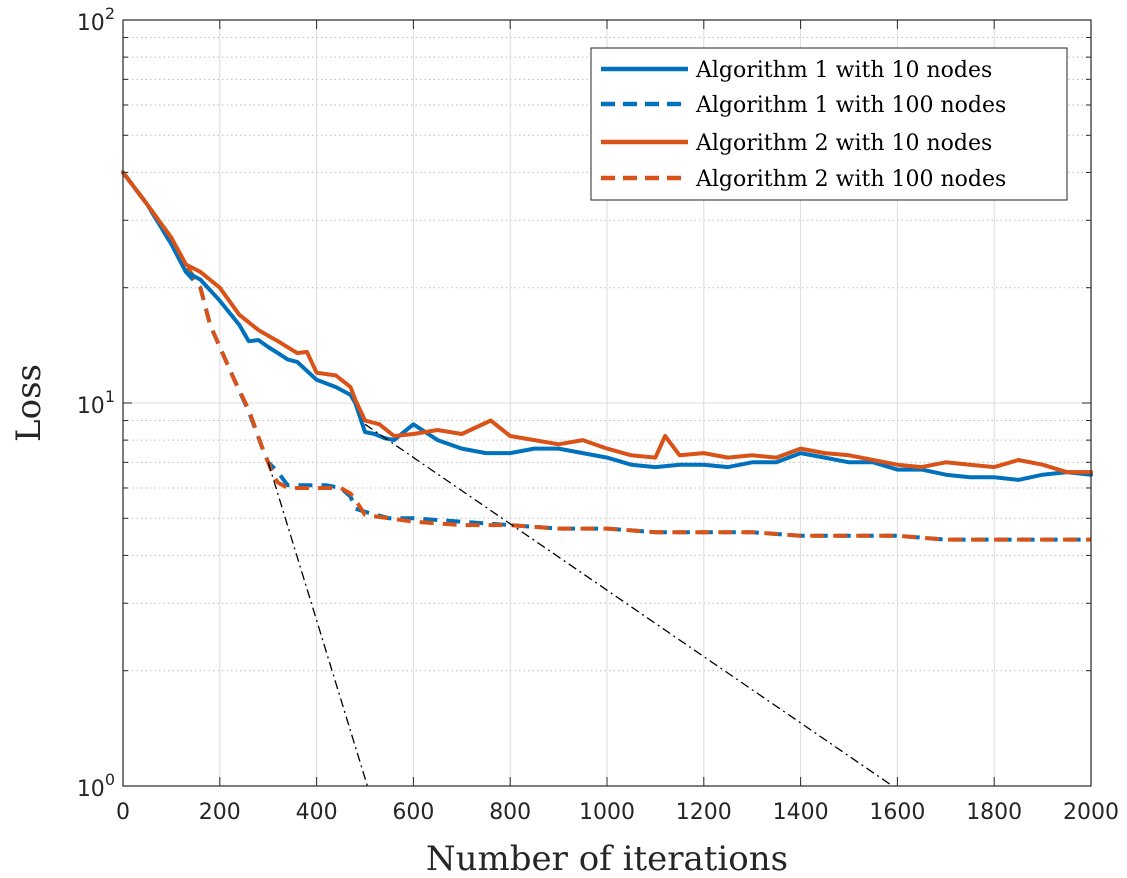 Image resolution: width=1127 pixels, height=878 pixels. Describe the element at coordinates (843, 70) in the screenshot. I see `legend-label-1: Algorithm 1 with 10 nodes` at that location.